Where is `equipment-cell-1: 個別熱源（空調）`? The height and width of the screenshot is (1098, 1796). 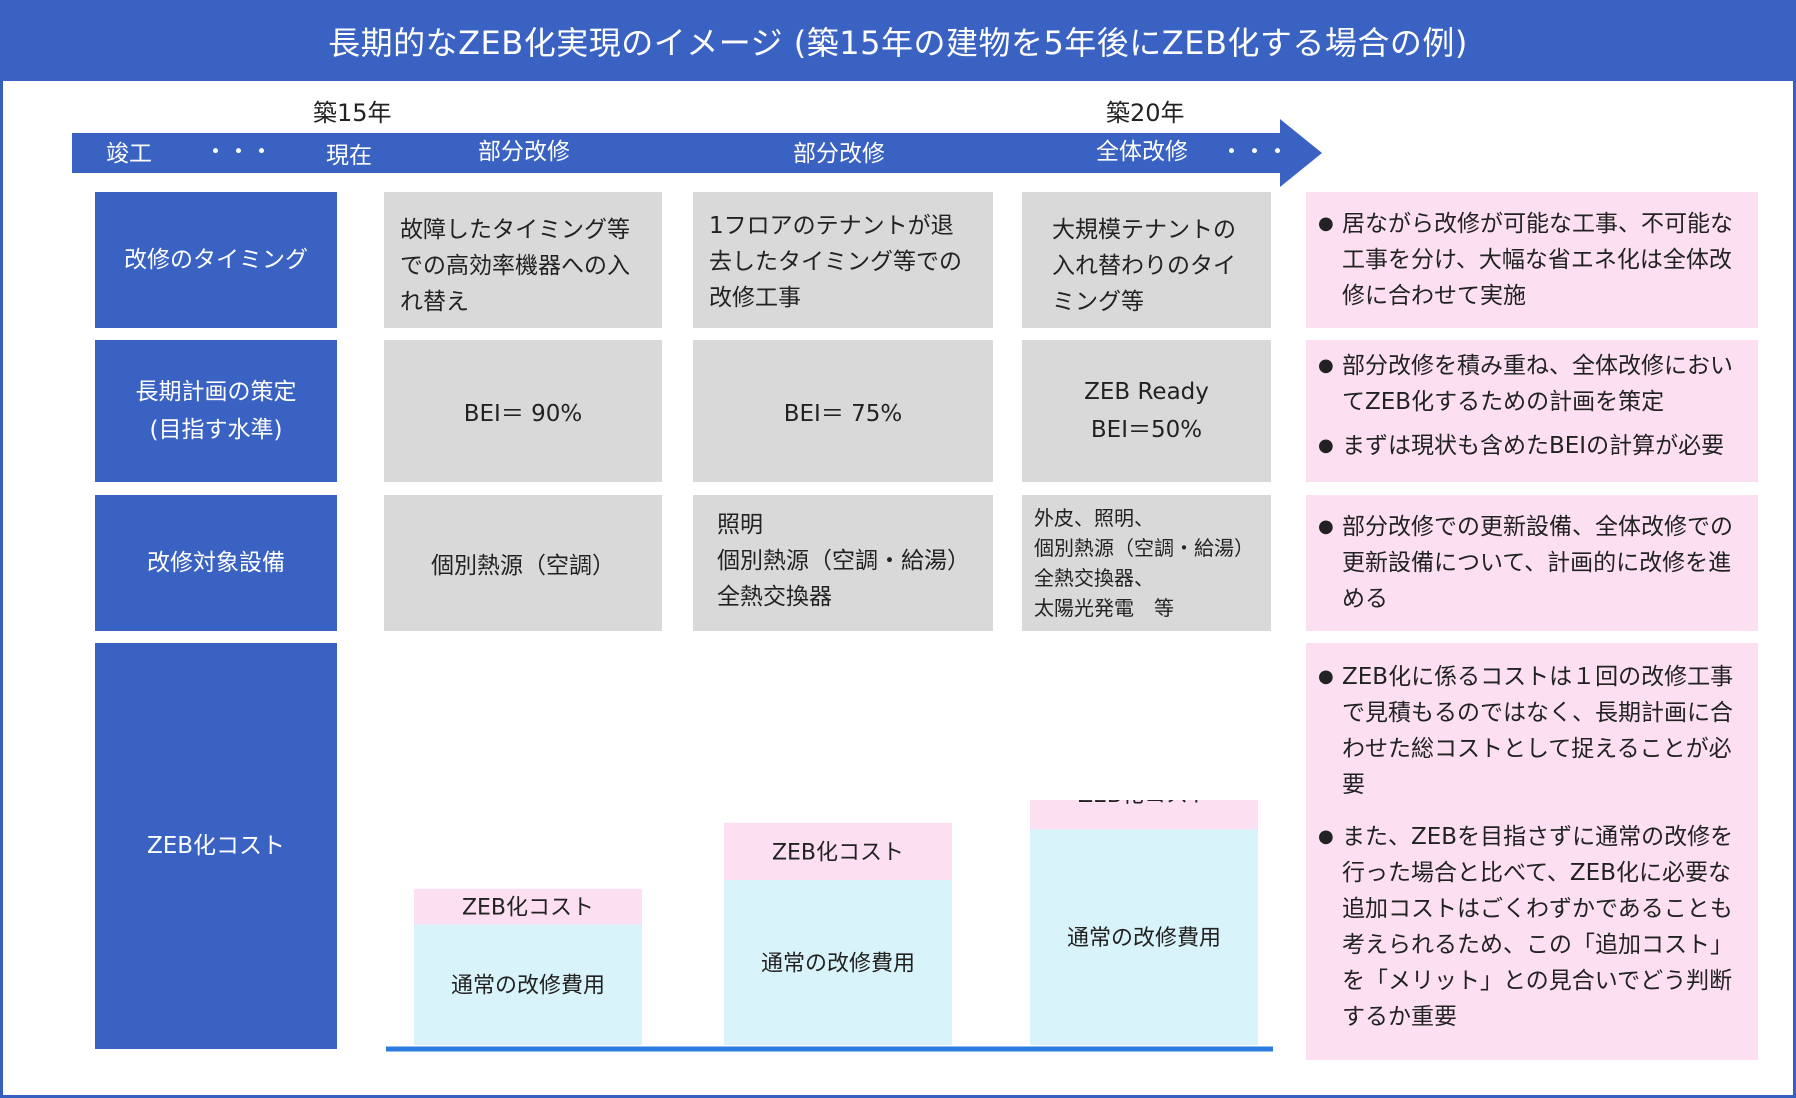
equipment-cell-1: 個別熱源（空調） is located at coordinates (523, 563).